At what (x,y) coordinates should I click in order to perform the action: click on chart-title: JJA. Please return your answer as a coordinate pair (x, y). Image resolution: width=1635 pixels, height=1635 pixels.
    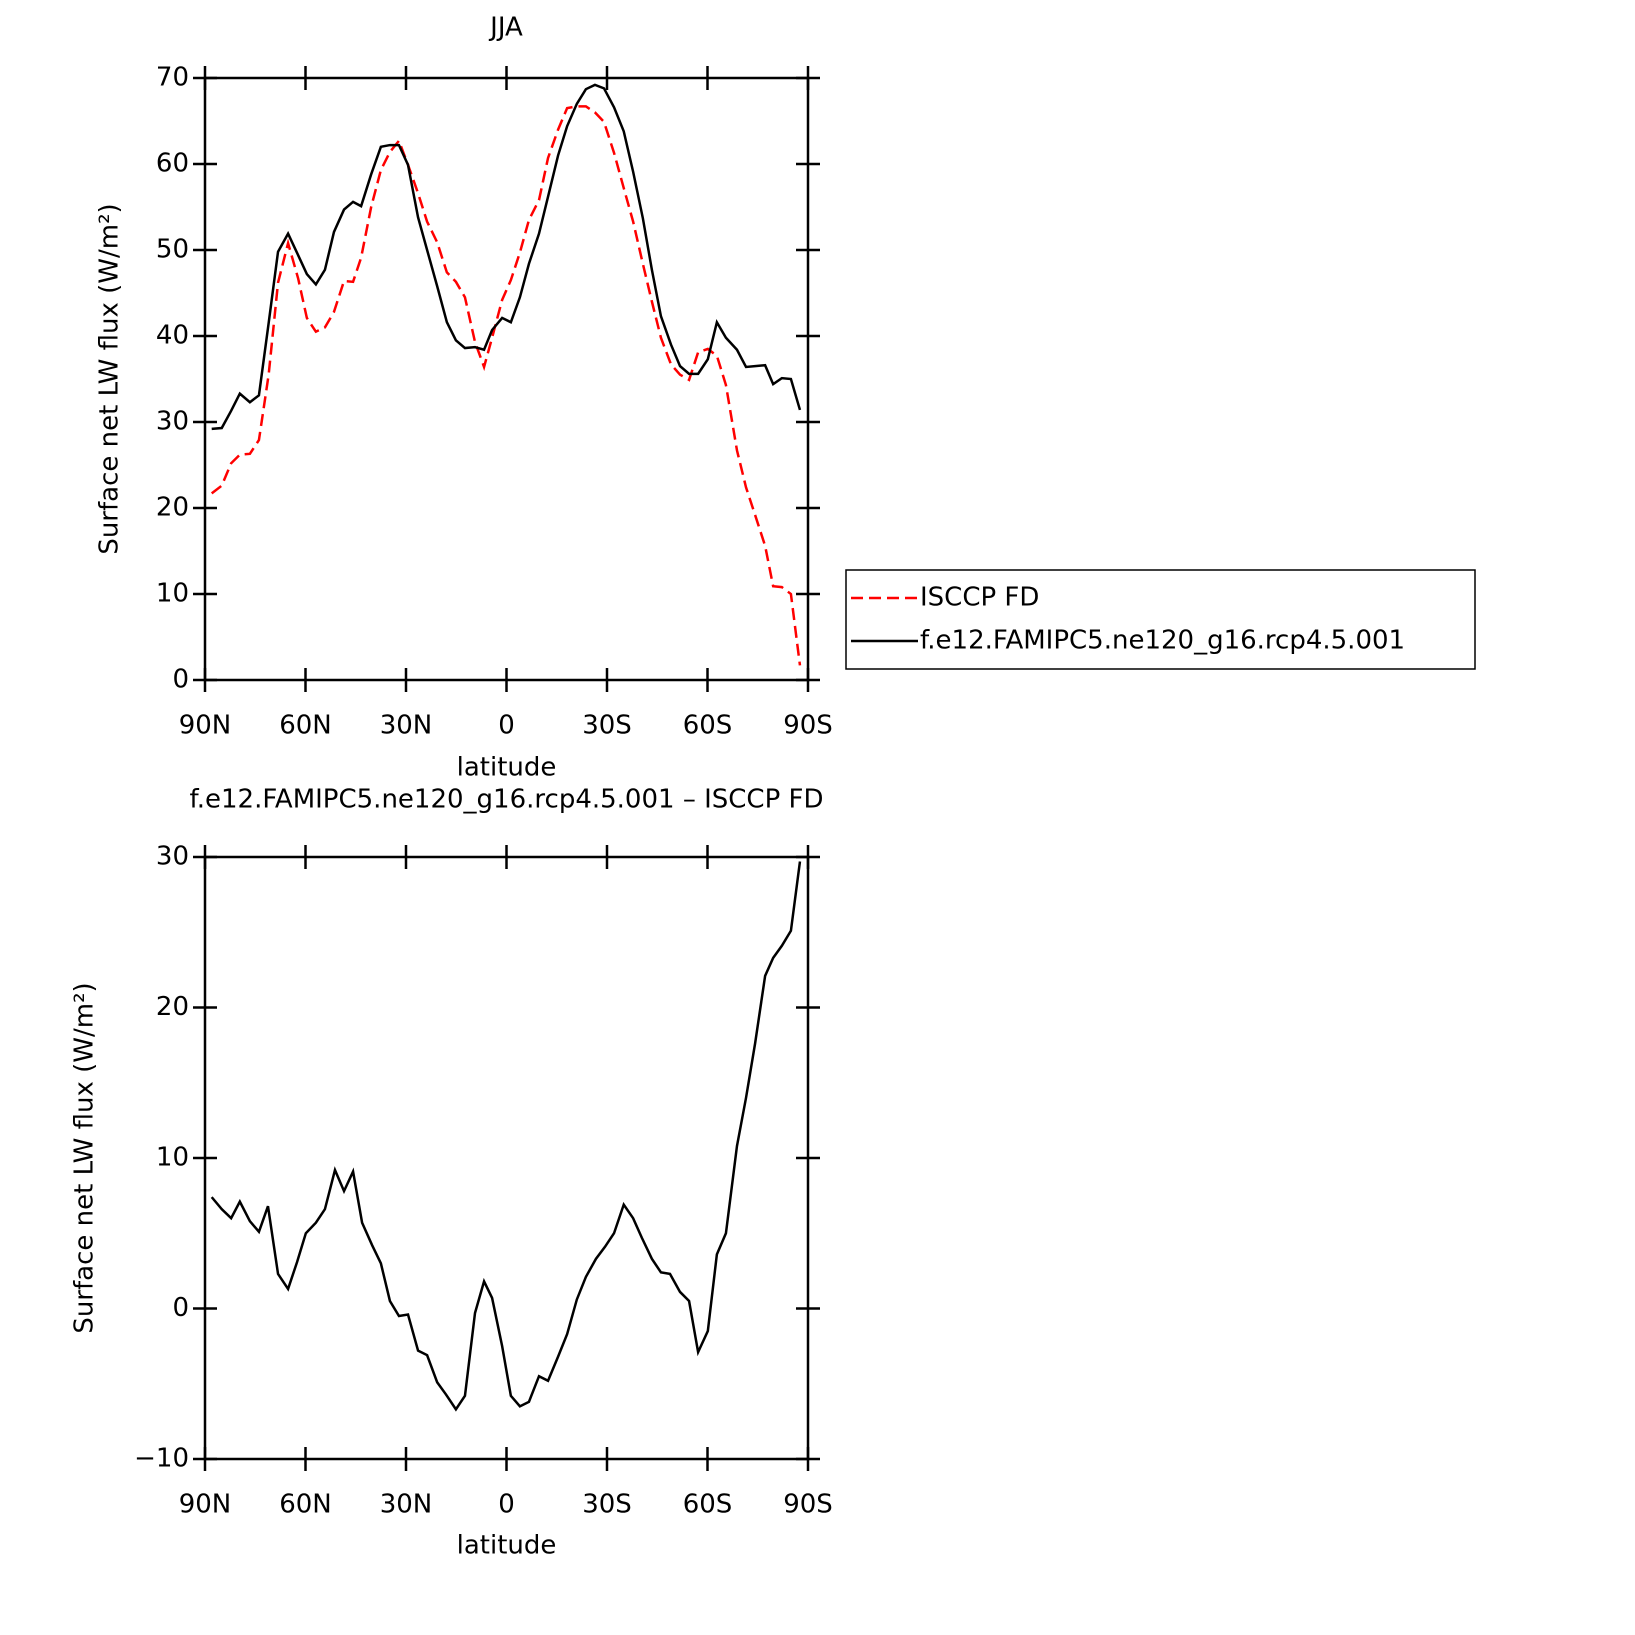
    Looking at the image, I should click on (505, 28).